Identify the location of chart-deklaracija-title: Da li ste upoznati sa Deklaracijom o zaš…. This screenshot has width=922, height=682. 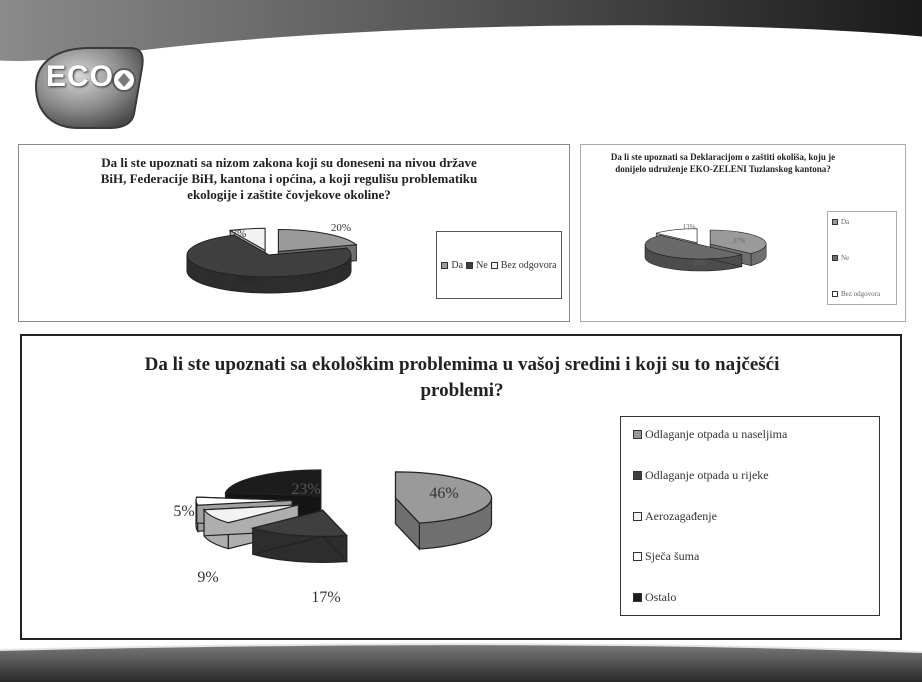
(723, 163).